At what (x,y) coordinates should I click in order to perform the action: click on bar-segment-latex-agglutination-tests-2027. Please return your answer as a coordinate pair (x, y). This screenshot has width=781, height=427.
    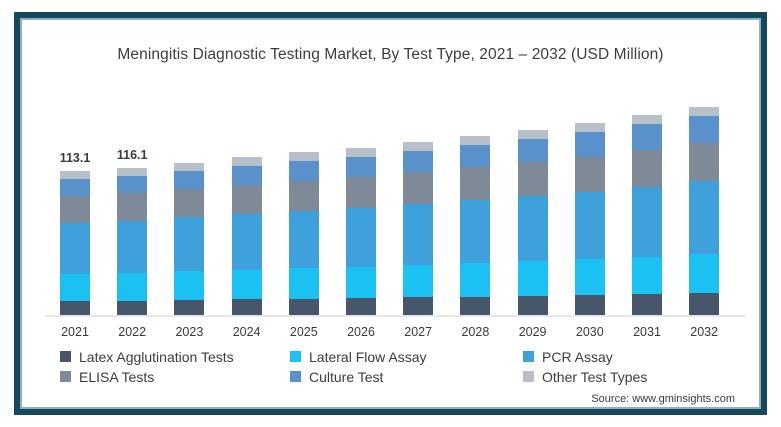
    Looking at the image, I should click on (418, 306).